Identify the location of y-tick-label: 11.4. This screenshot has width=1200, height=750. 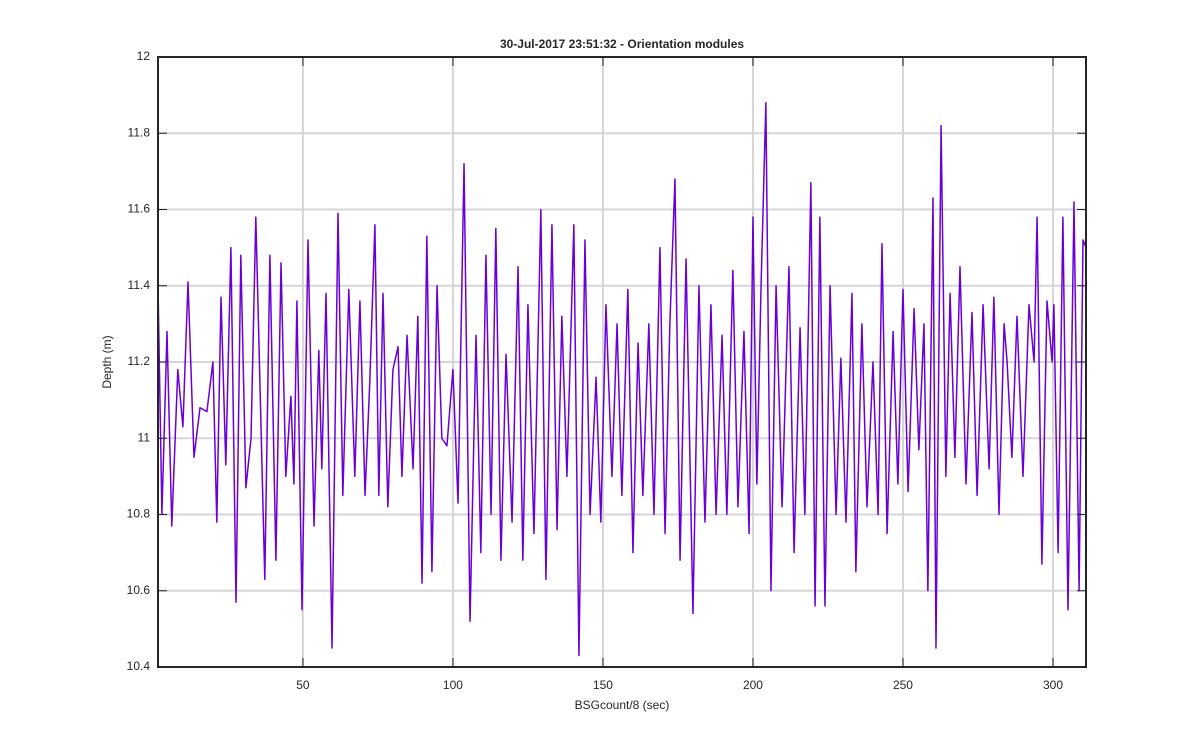
(139, 285).